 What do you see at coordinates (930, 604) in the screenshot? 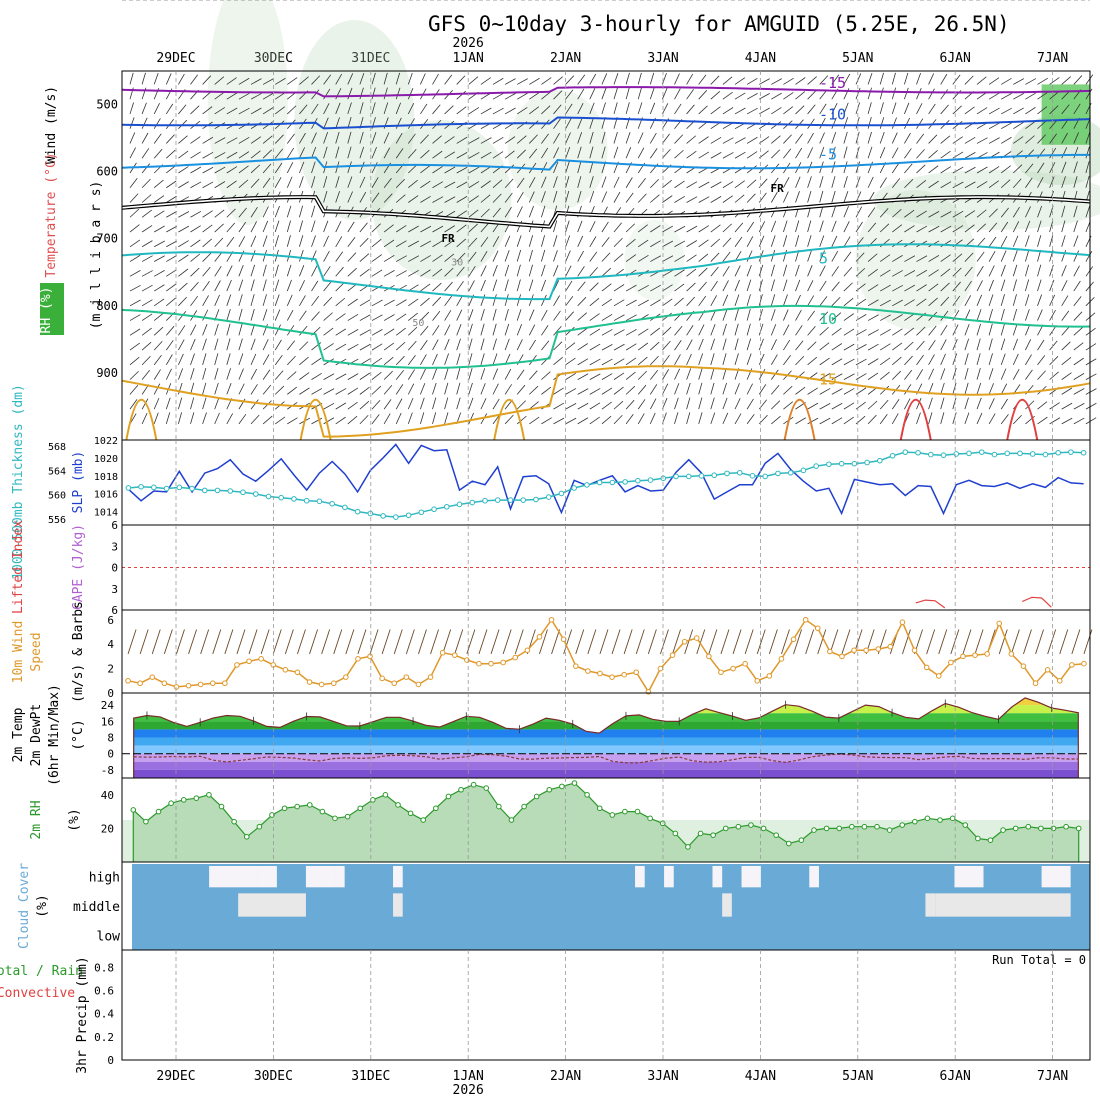
I see `lifted-index-line` at bounding box center [930, 604].